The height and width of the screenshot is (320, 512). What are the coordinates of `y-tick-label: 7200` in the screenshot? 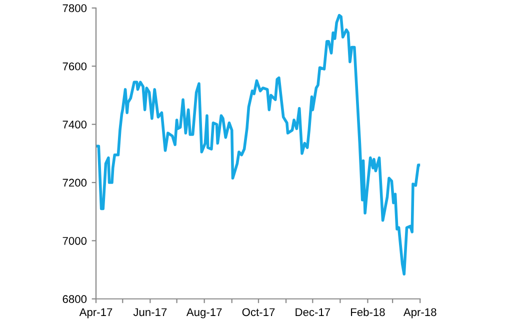 It's located at (74, 182).